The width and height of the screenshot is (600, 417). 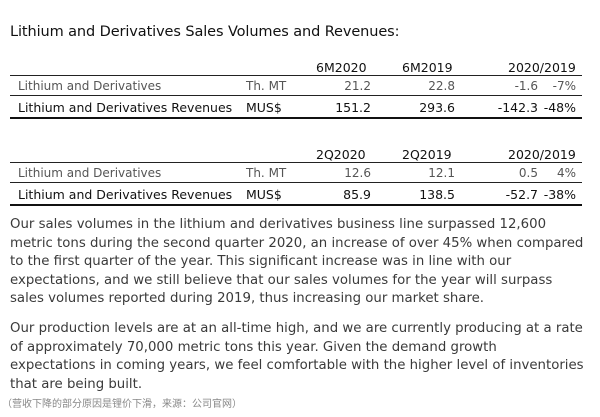 What do you see at coordinates (357, 194) in the screenshot?
I see `value-current: 85.9` at bounding box center [357, 194].